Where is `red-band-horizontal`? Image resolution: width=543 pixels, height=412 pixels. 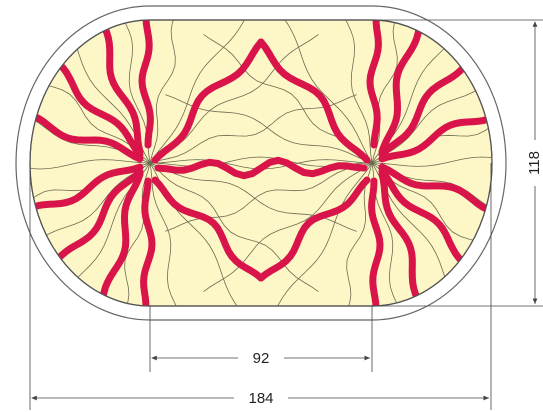 red-band-horizontal is located at coordinates (261, 168).